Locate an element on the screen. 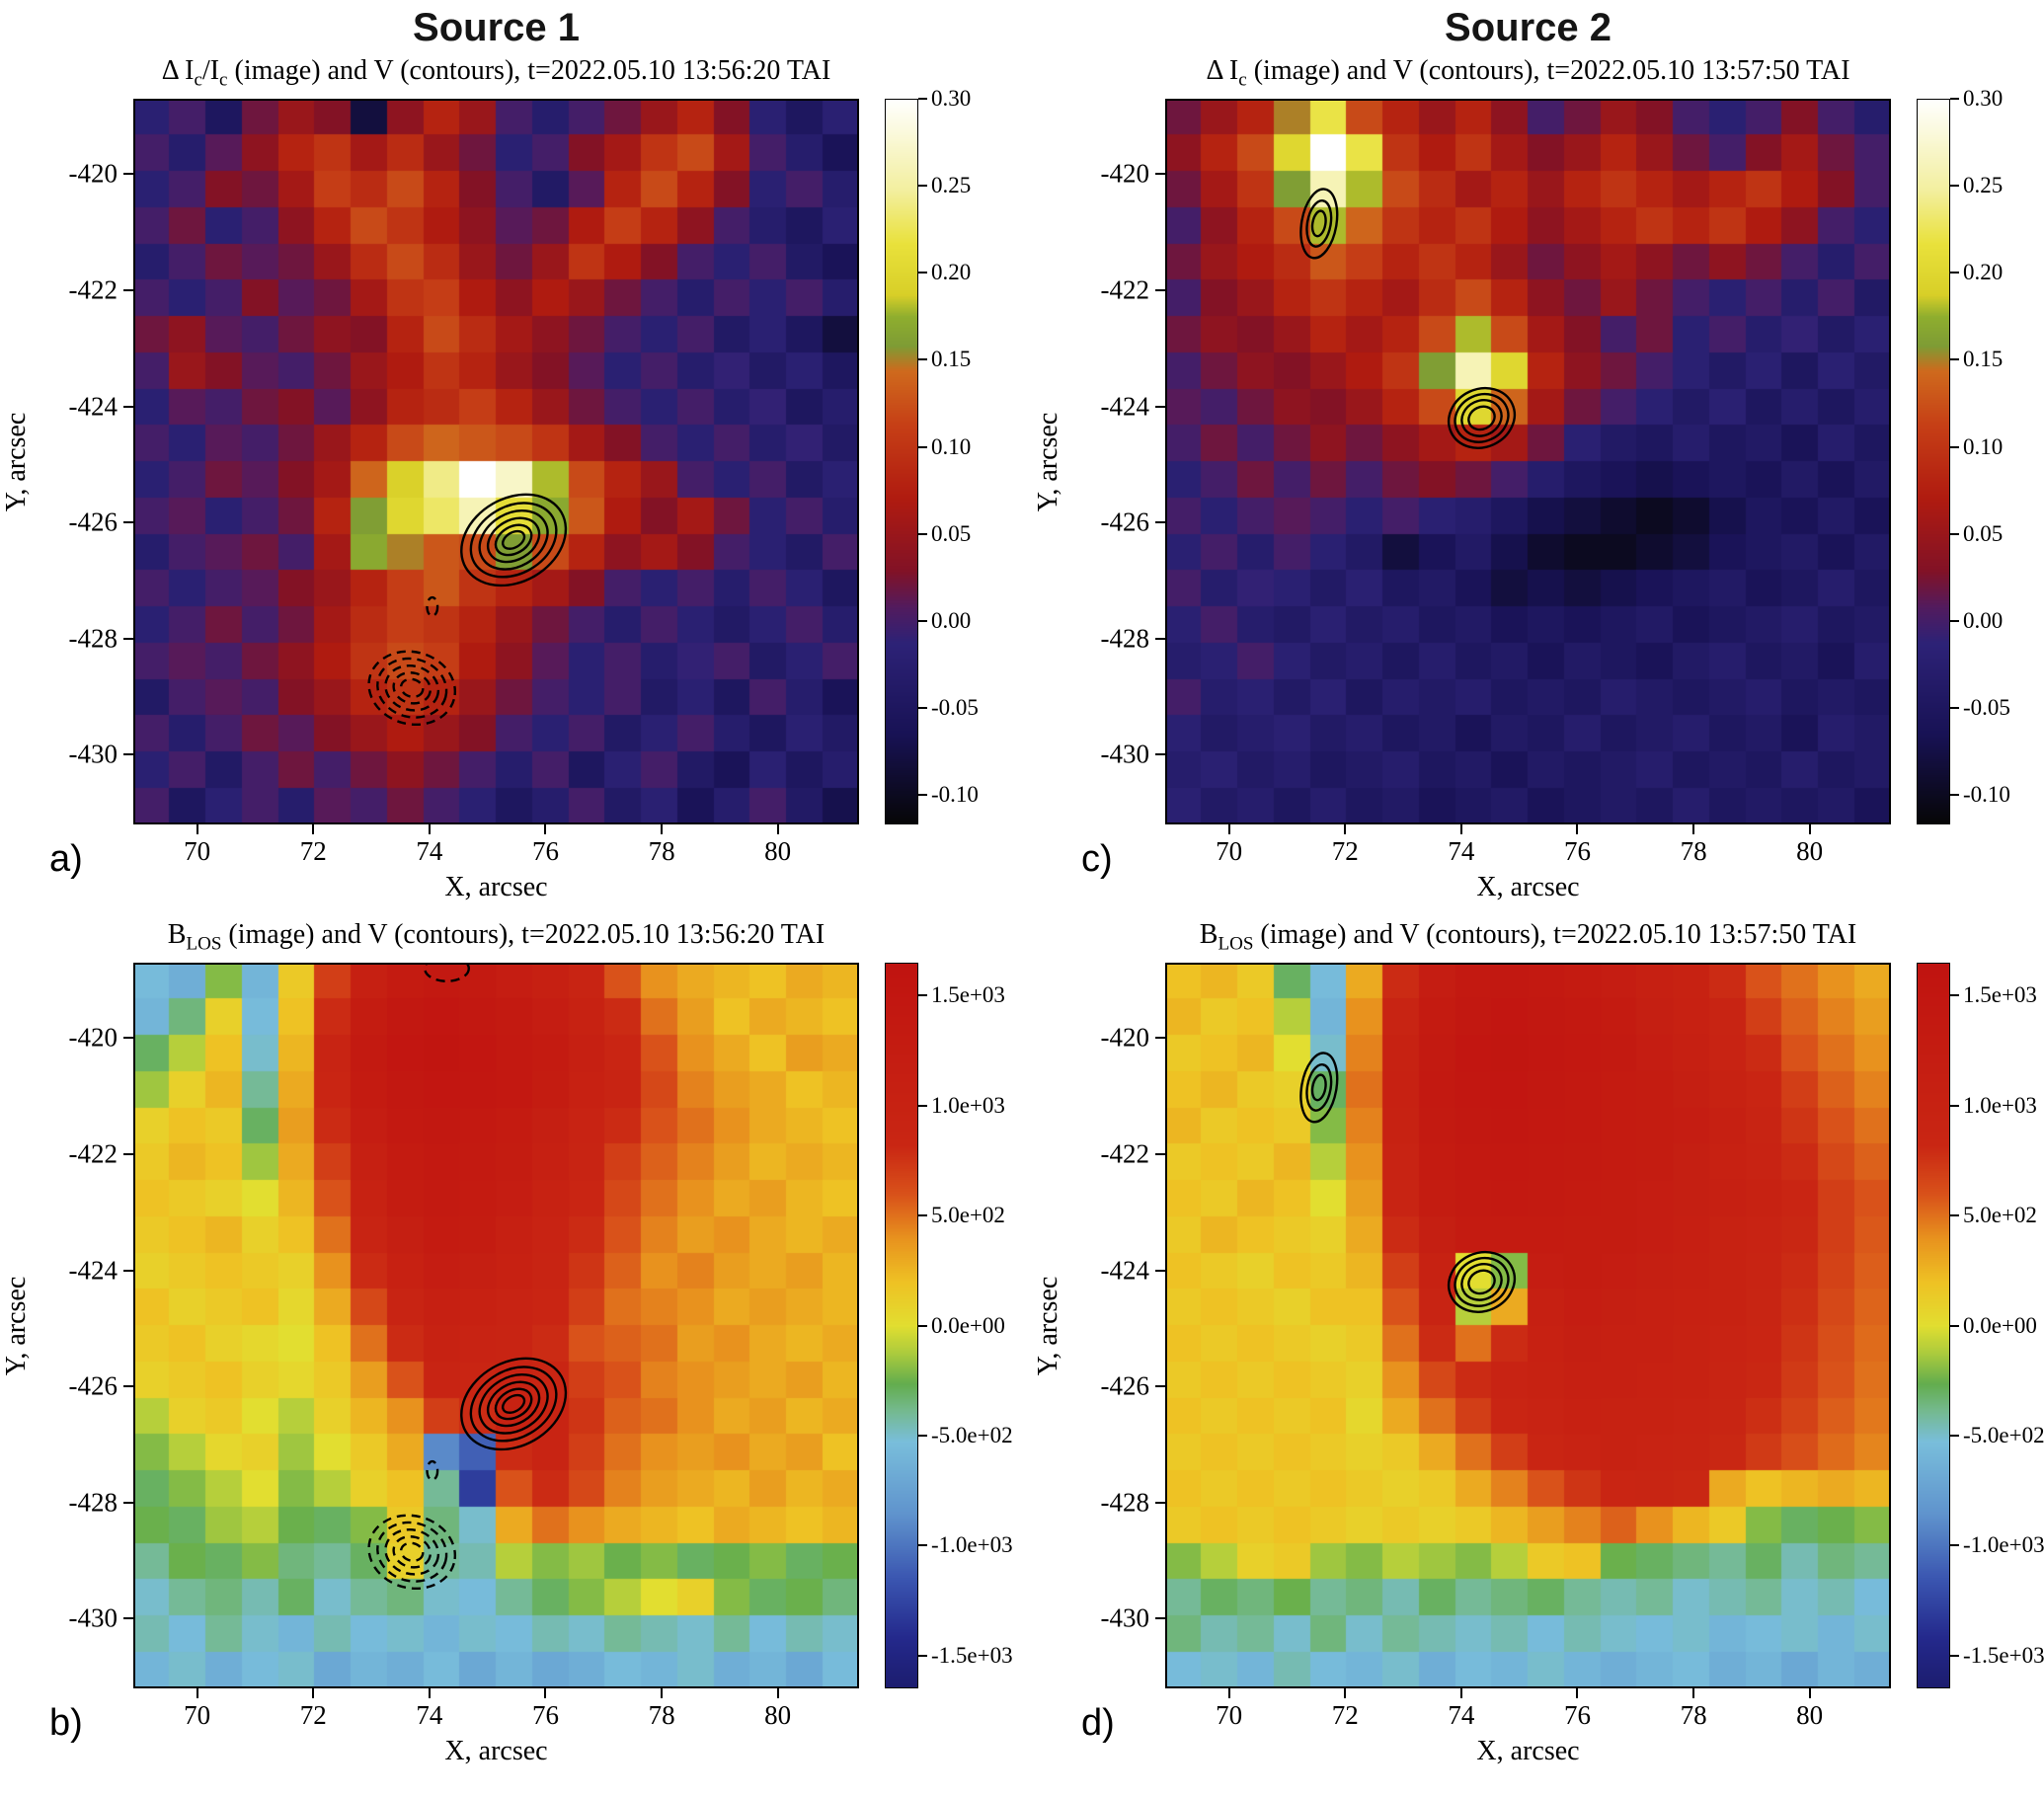 This screenshot has height=1797, width=2044. colorbar-tick-label: -1.5e+03 is located at coordinates (972, 1655).